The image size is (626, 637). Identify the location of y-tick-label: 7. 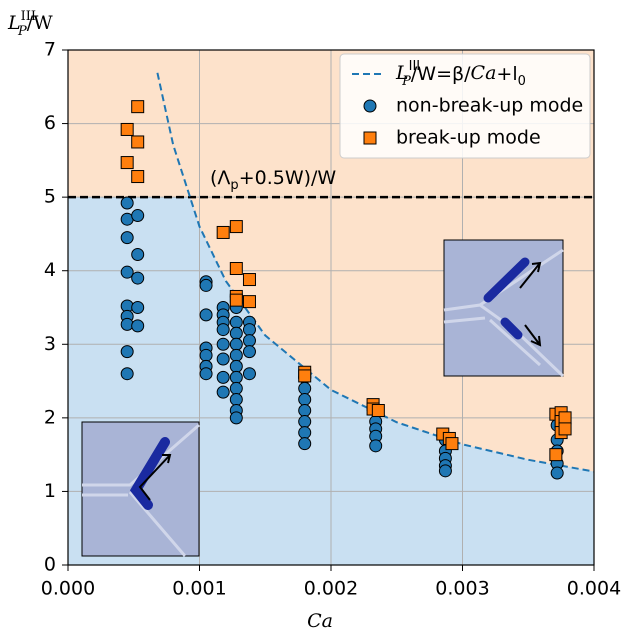
(50, 50).